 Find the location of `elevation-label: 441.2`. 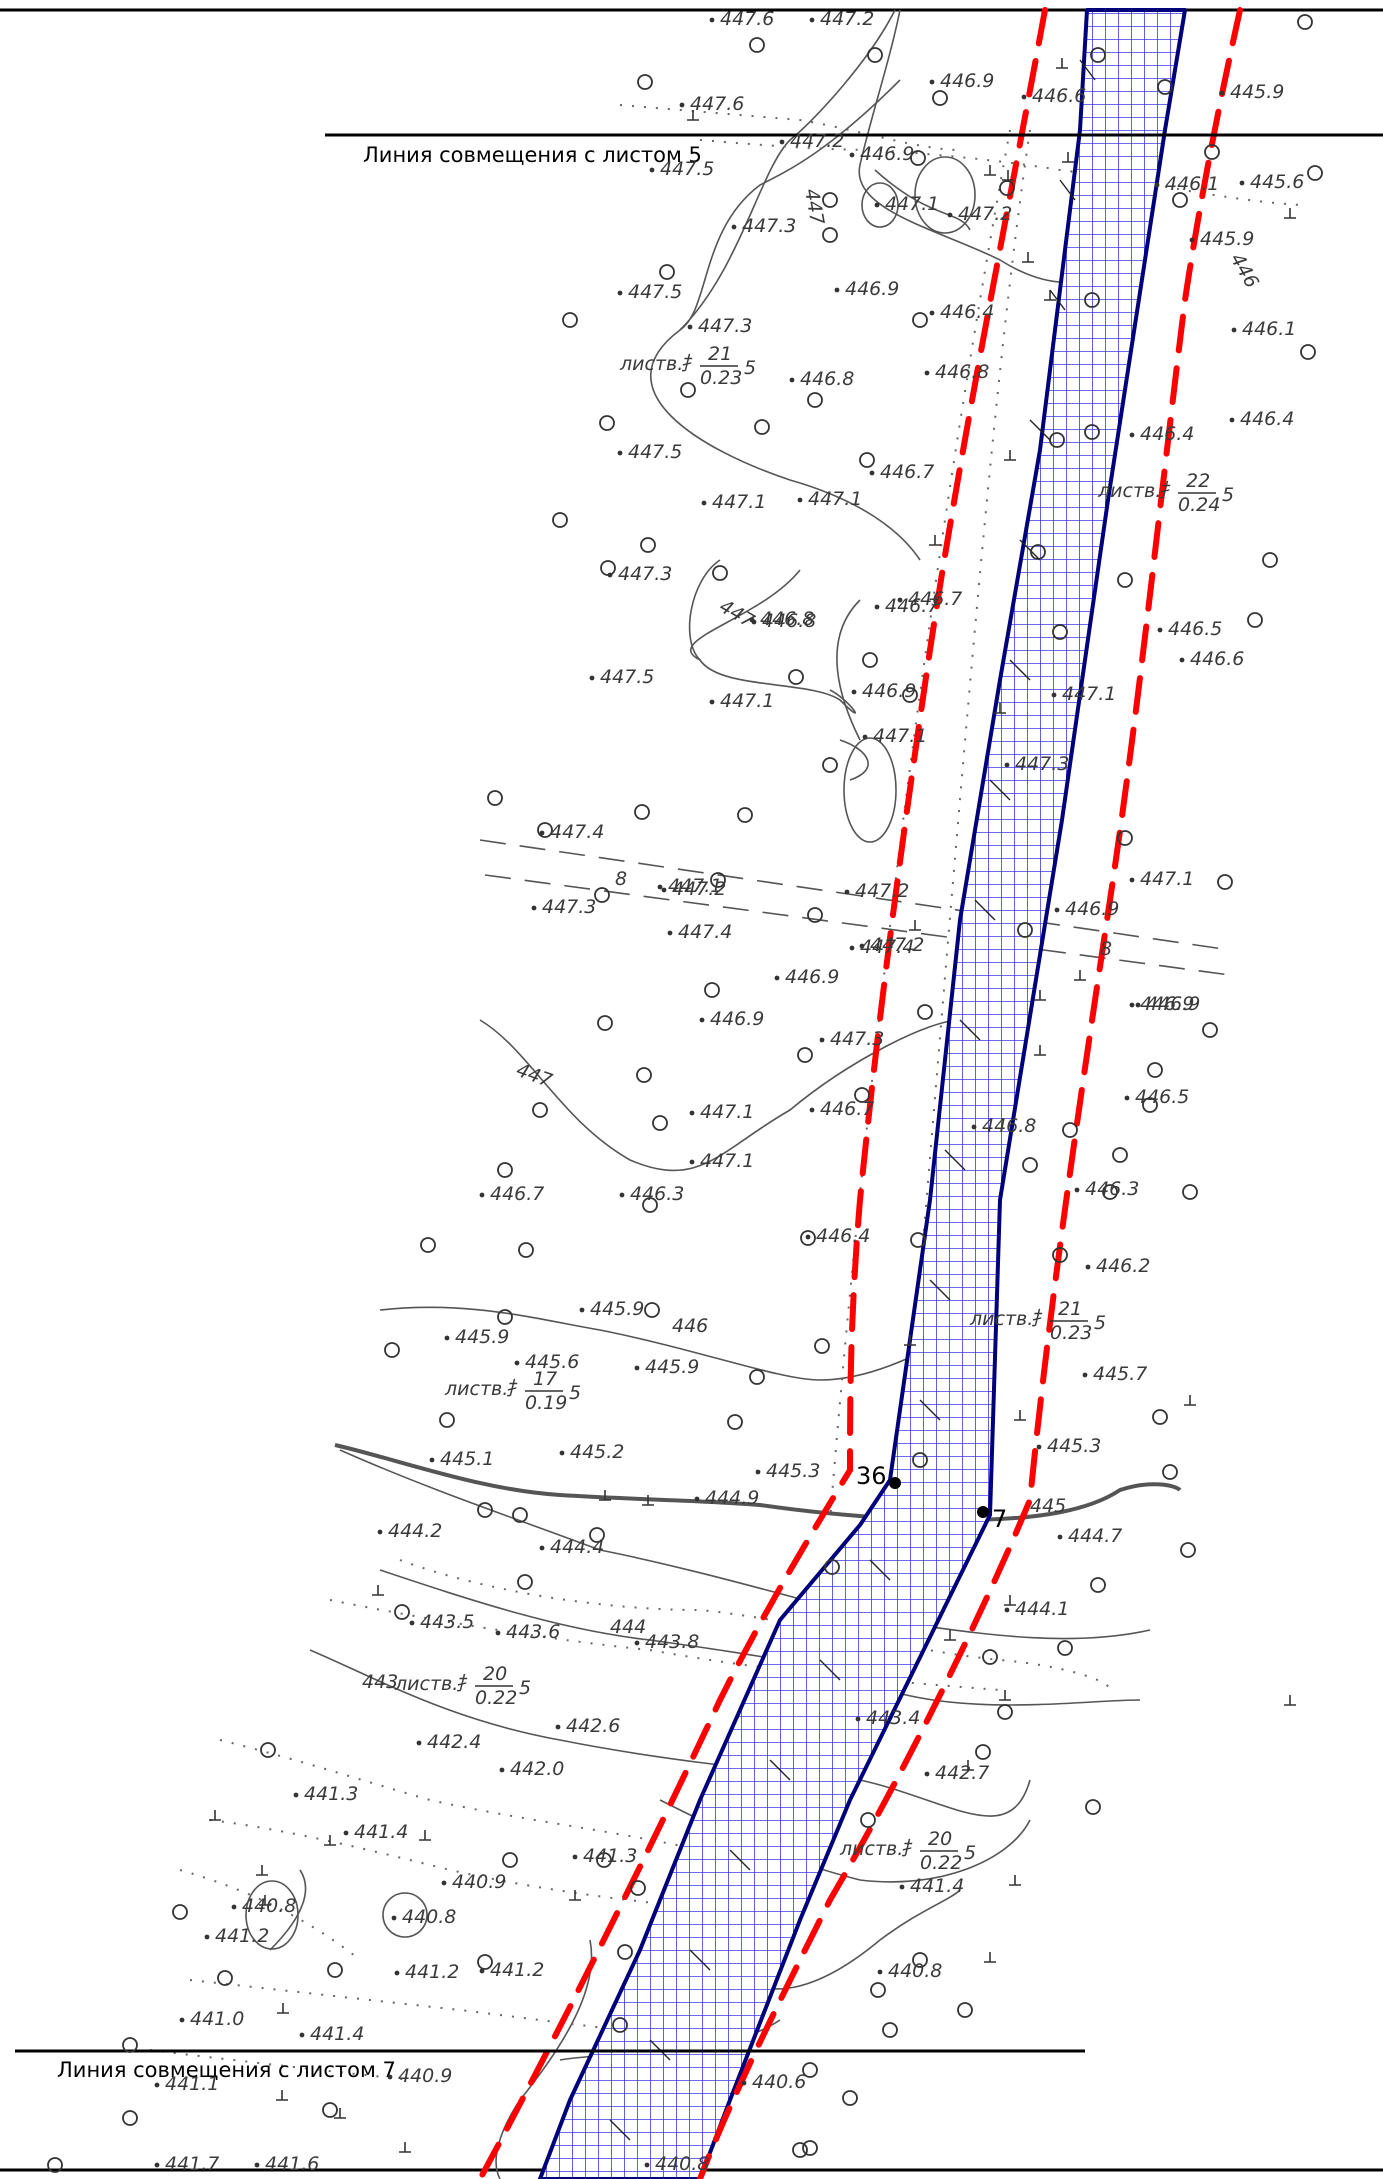

elevation-label: 441.2 is located at coordinates (517, 1970).